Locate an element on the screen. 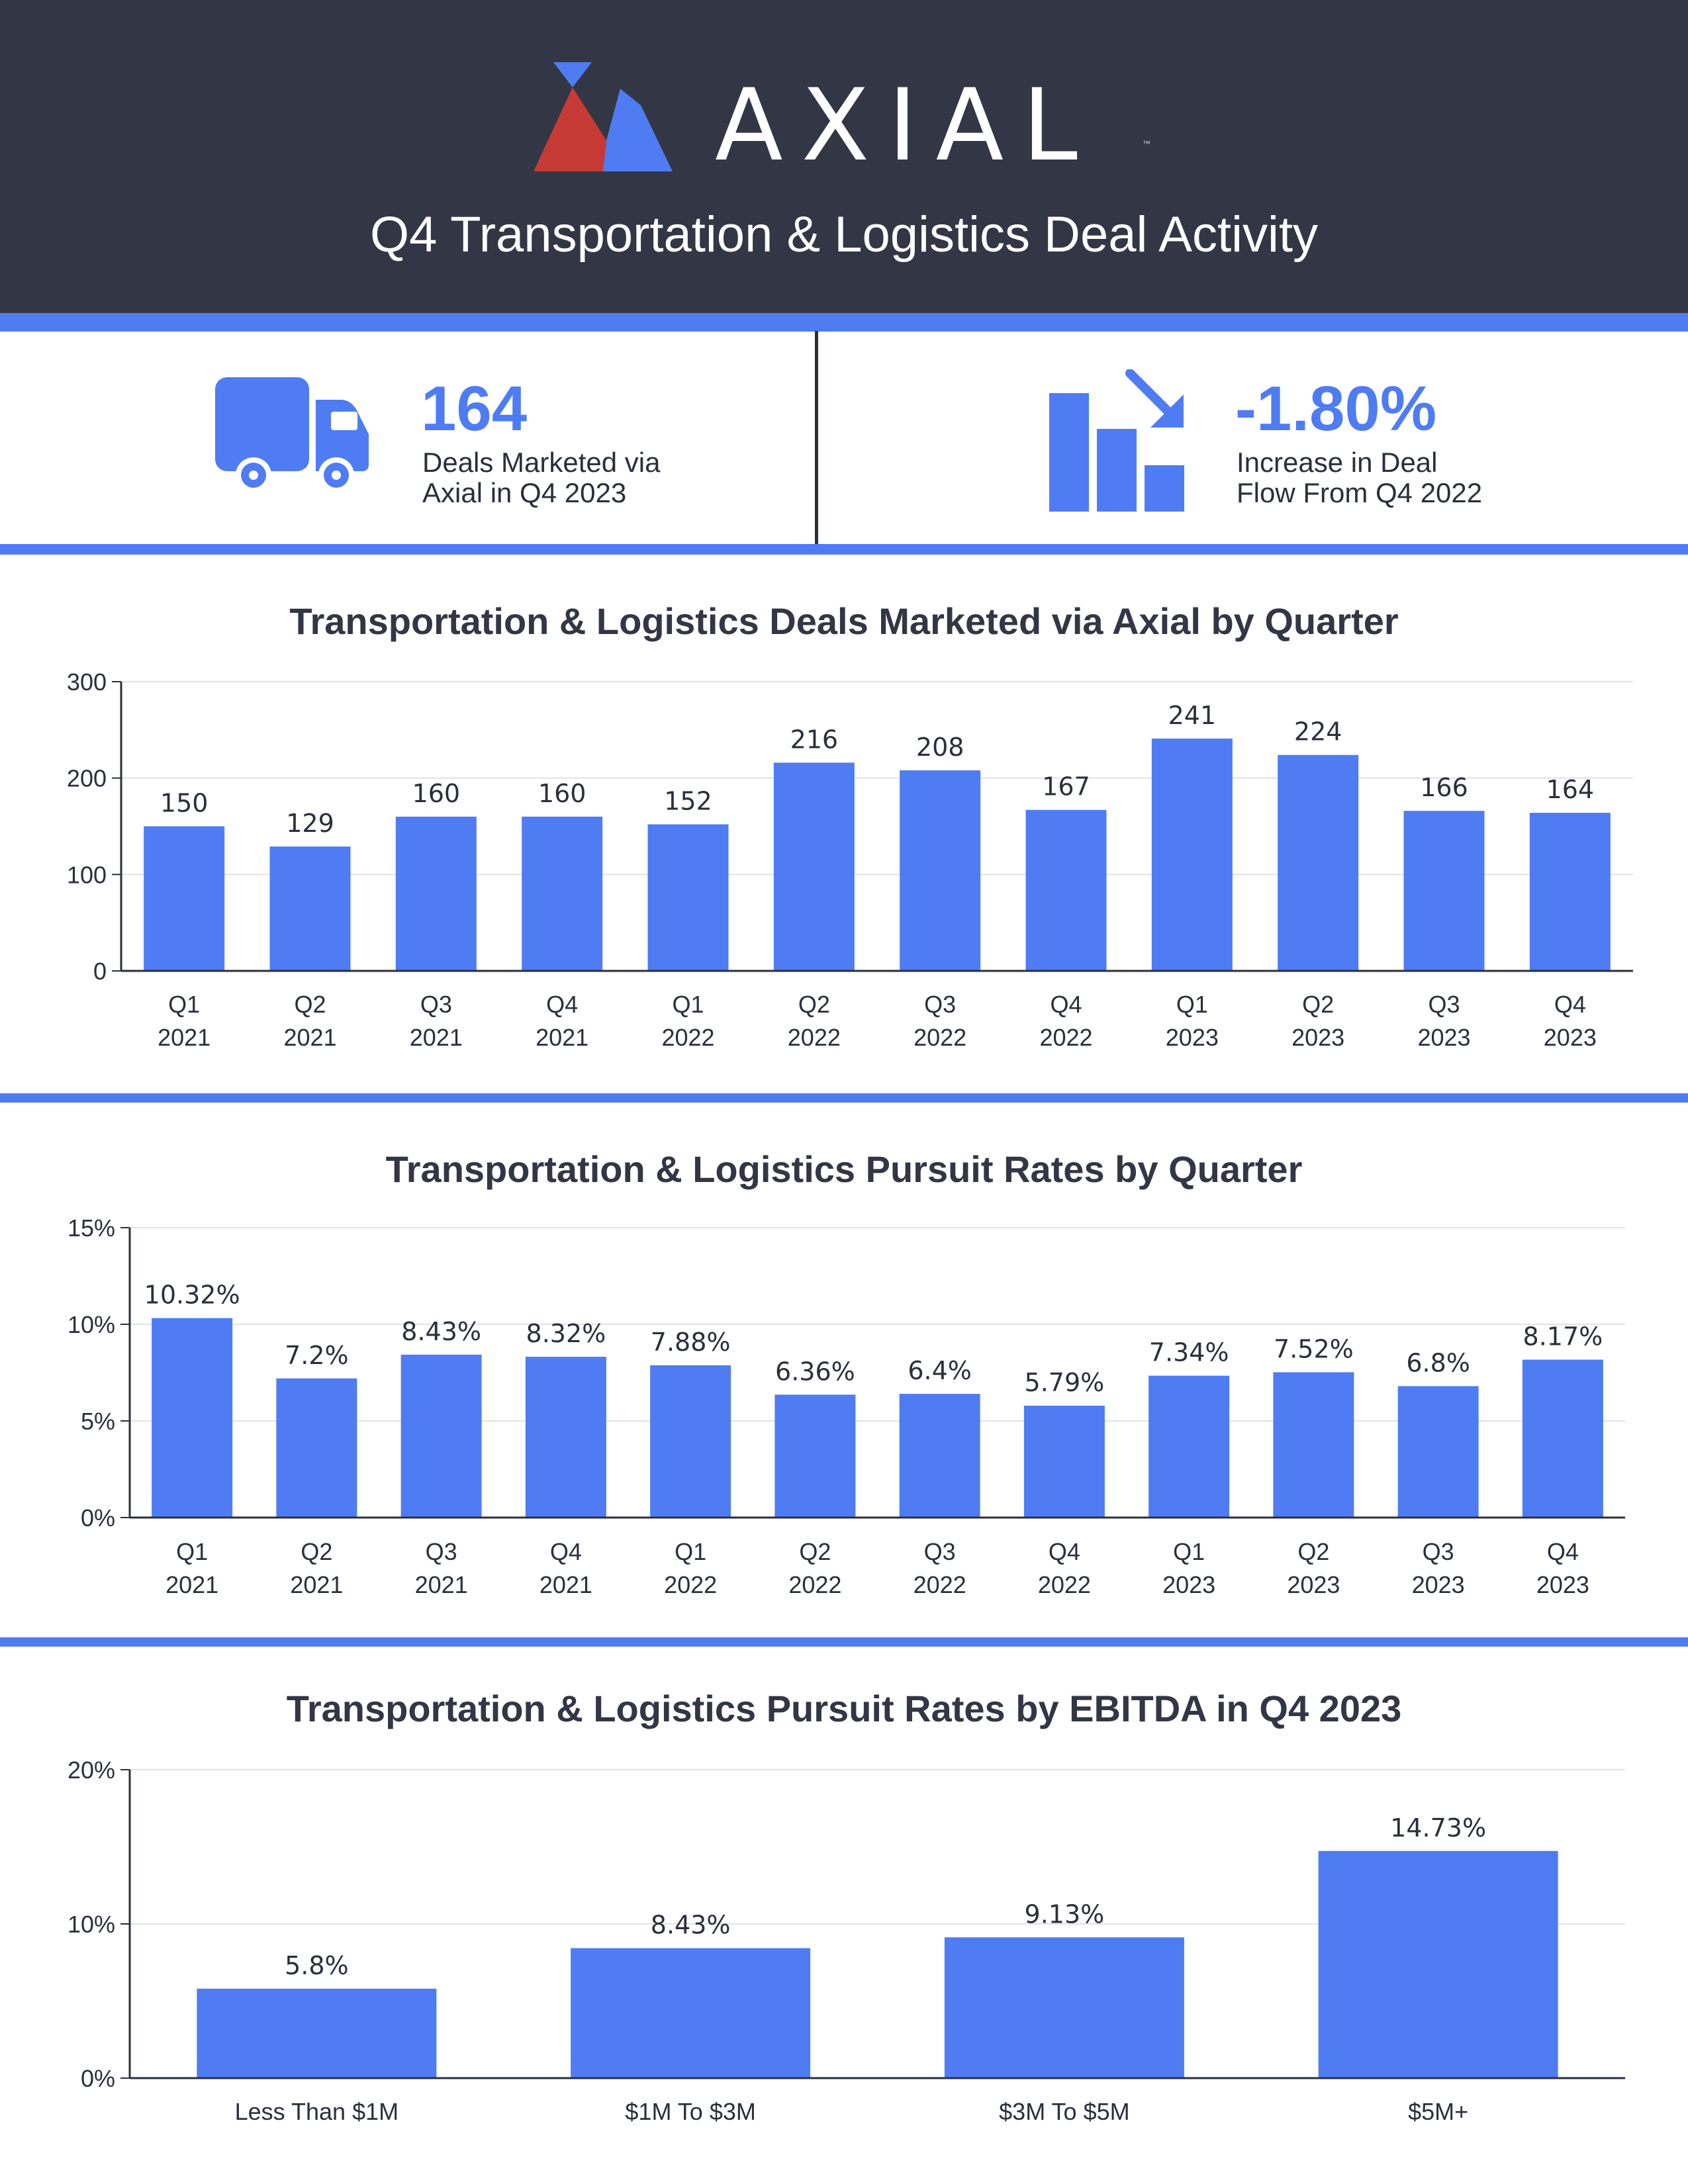 Image resolution: width=1688 pixels, height=2184 pixels. data-label: 7.2% is located at coordinates (317, 1356).